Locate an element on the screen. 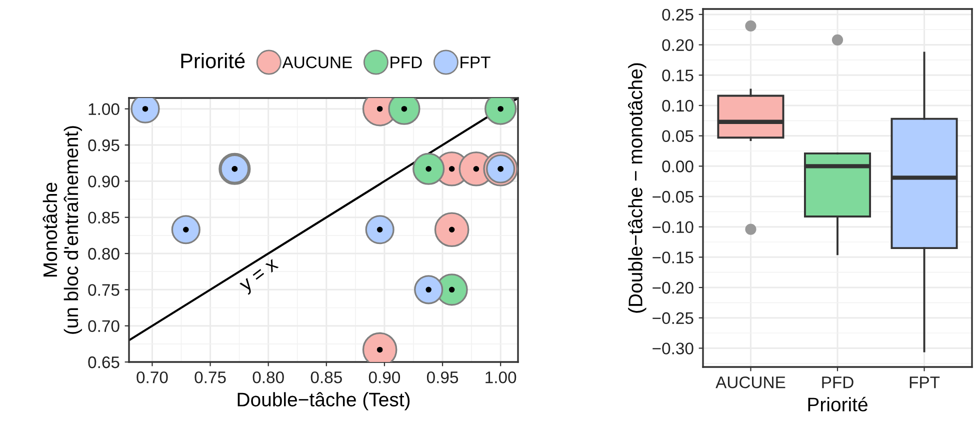 Image resolution: width=976 pixels, height=428 pixels. y-tick-label: 0.00 is located at coordinates (678, 166).